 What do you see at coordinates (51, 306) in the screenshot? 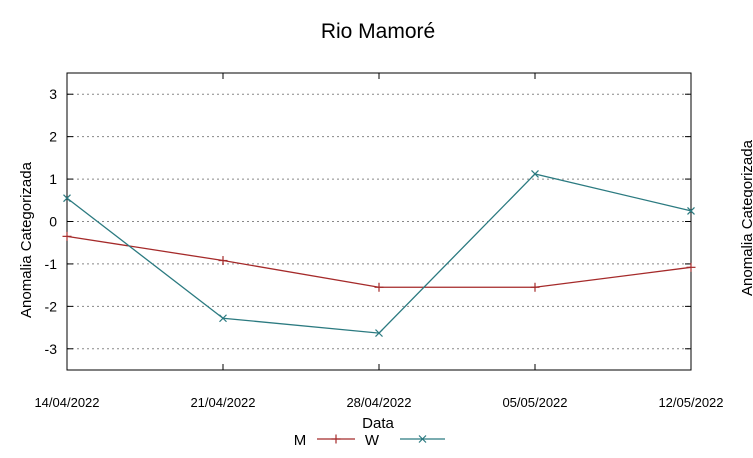
I see `y-tick-label: -2` at bounding box center [51, 306].